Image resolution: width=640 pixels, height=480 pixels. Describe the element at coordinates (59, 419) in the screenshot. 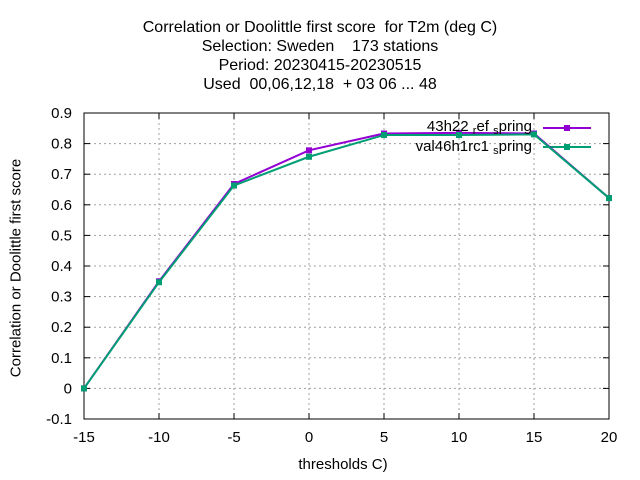

I see `y-tick-label: -0.1` at that location.